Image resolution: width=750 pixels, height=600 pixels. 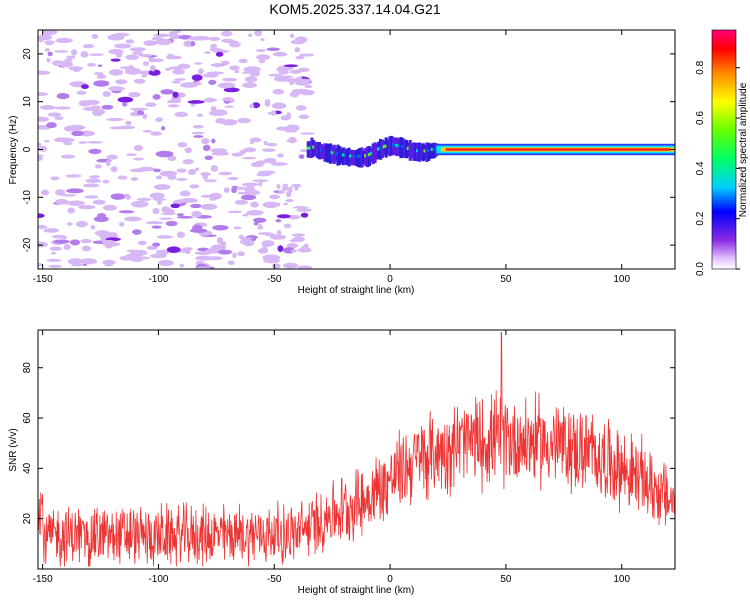 What do you see at coordinates (700, 118) in the screenshot?
I see `colorbar-tick-label: 0.6` at bounding box center [700, 118].